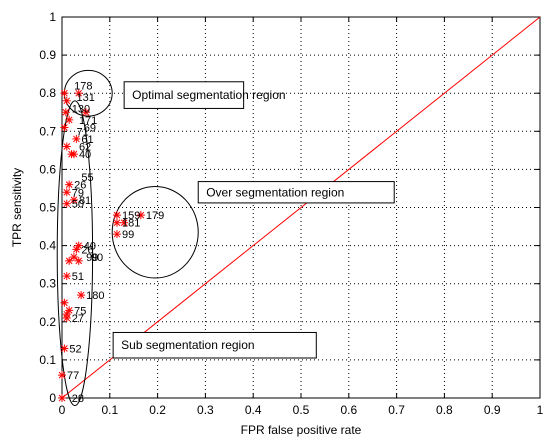 Image resolution: width=550 pixels, height=445 pixels. Describe the element at coordinates (52, 398) in the screenshot. I see `y-tick-label: 0` at that location.